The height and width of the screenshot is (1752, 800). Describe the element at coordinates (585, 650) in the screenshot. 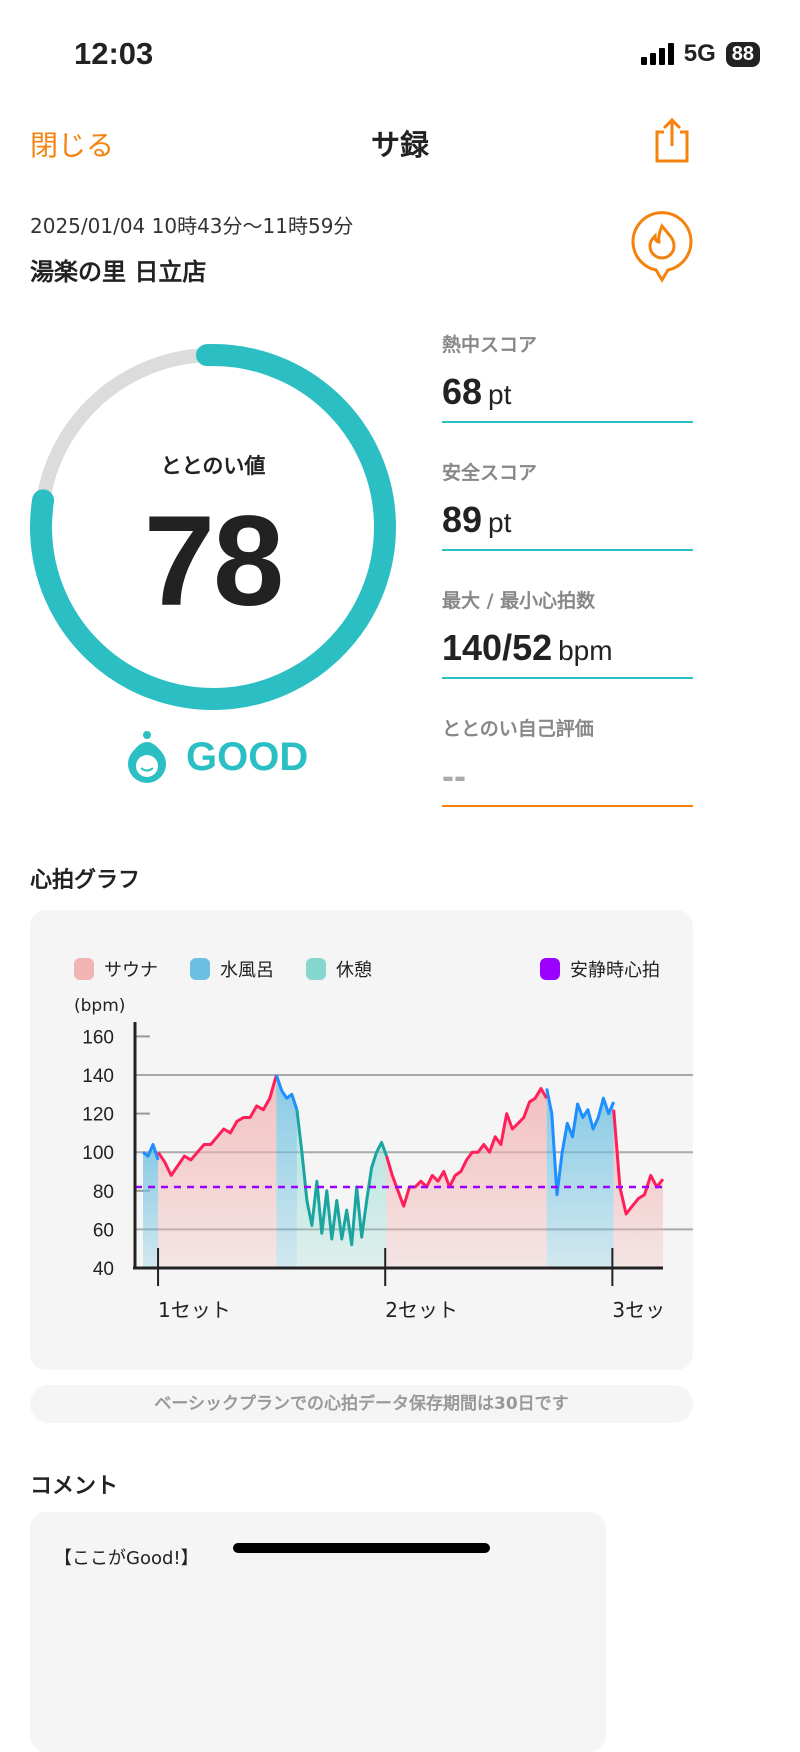

I see `stat-unit: bpm` at that location.